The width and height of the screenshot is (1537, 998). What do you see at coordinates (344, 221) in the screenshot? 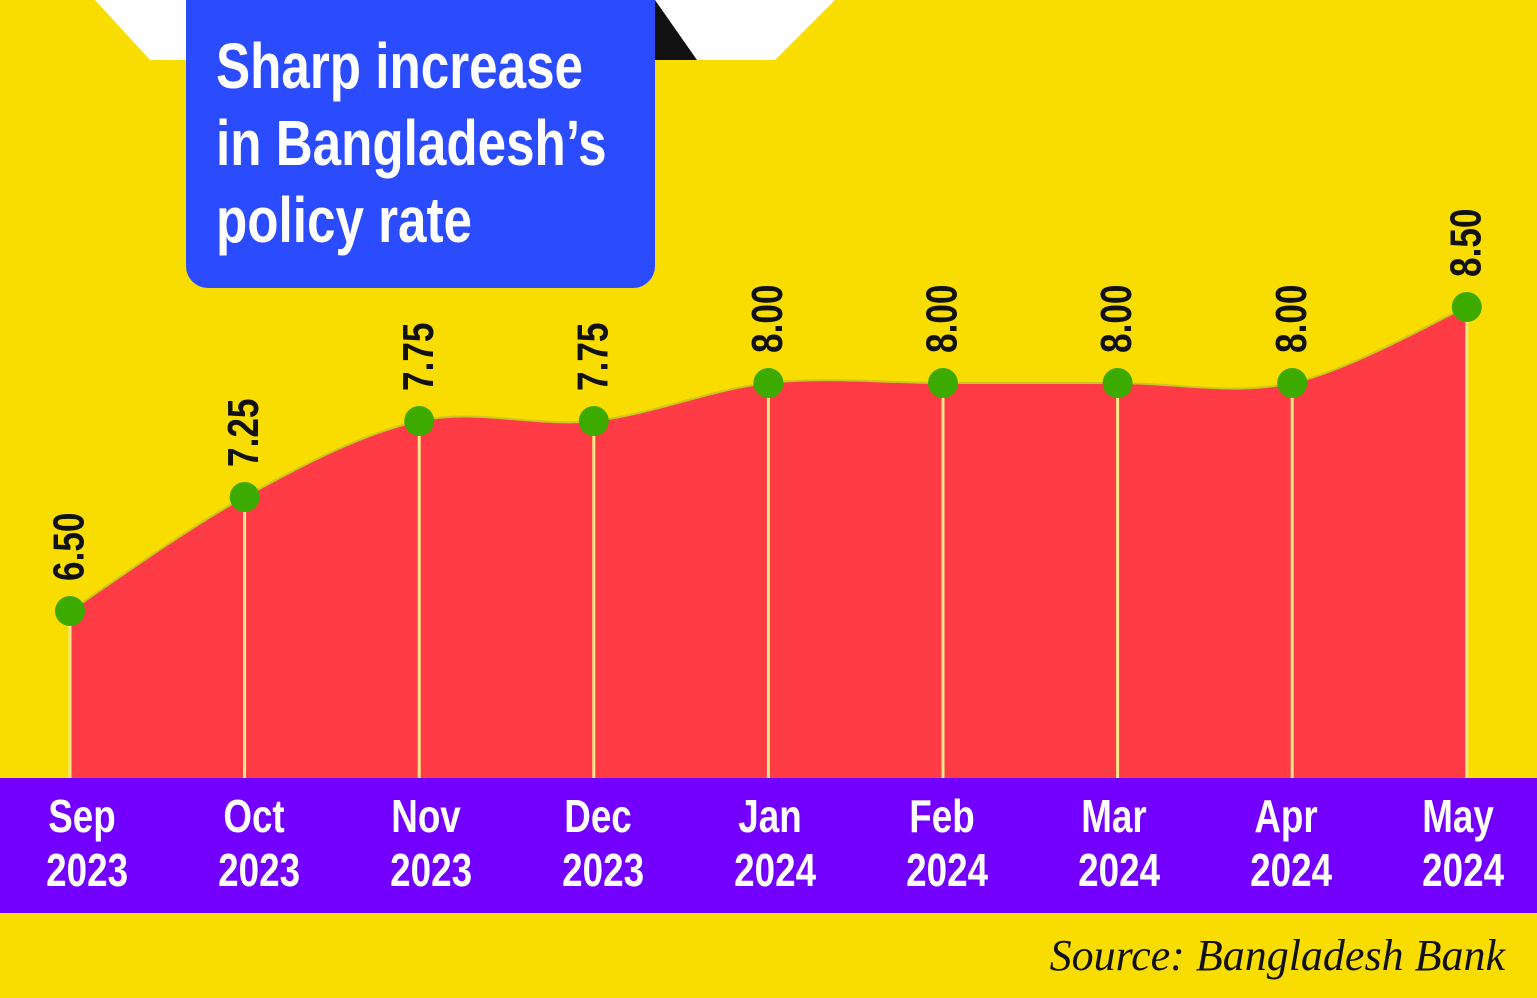
I see `chart-title: policy rate` at bounding box center [344, 221].